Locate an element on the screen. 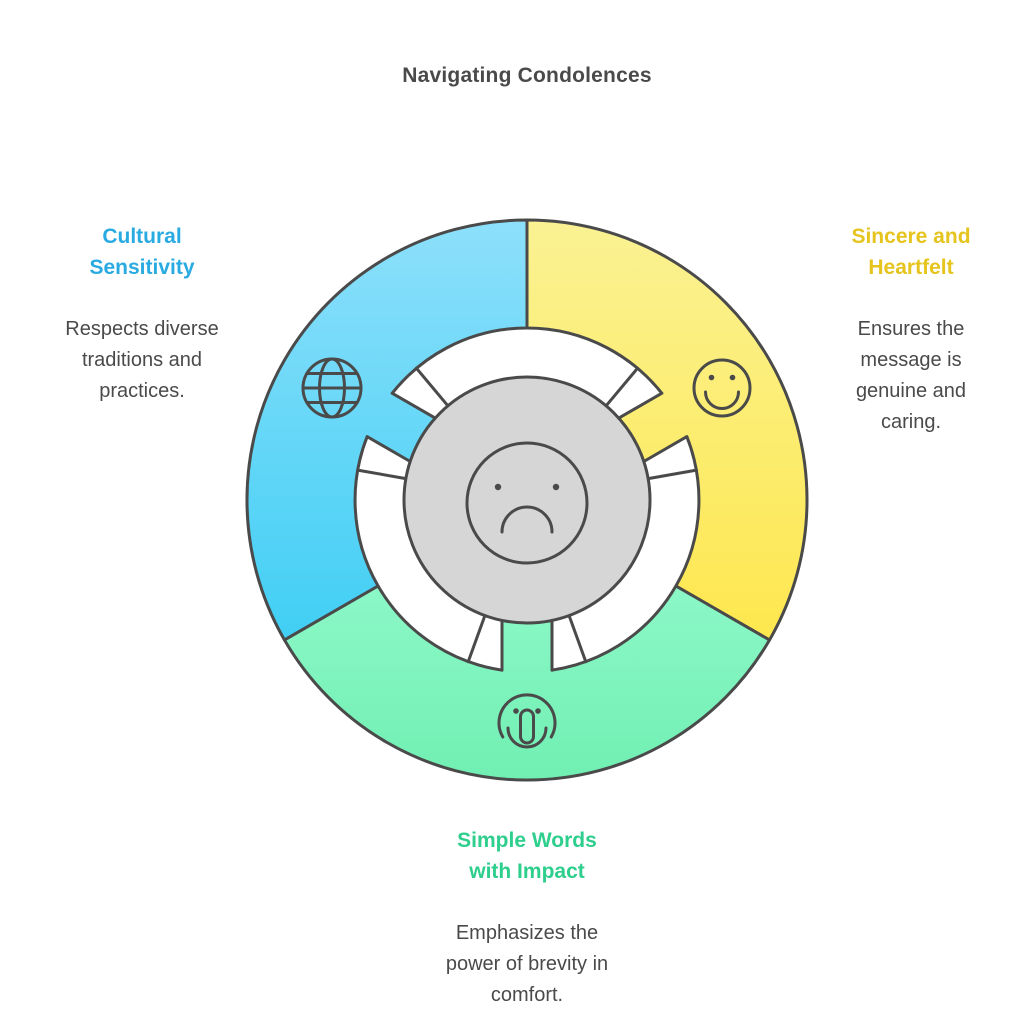 The width and height of the screenshot is (1024, 1009). spoke-green is located at coordinates (527, 648).